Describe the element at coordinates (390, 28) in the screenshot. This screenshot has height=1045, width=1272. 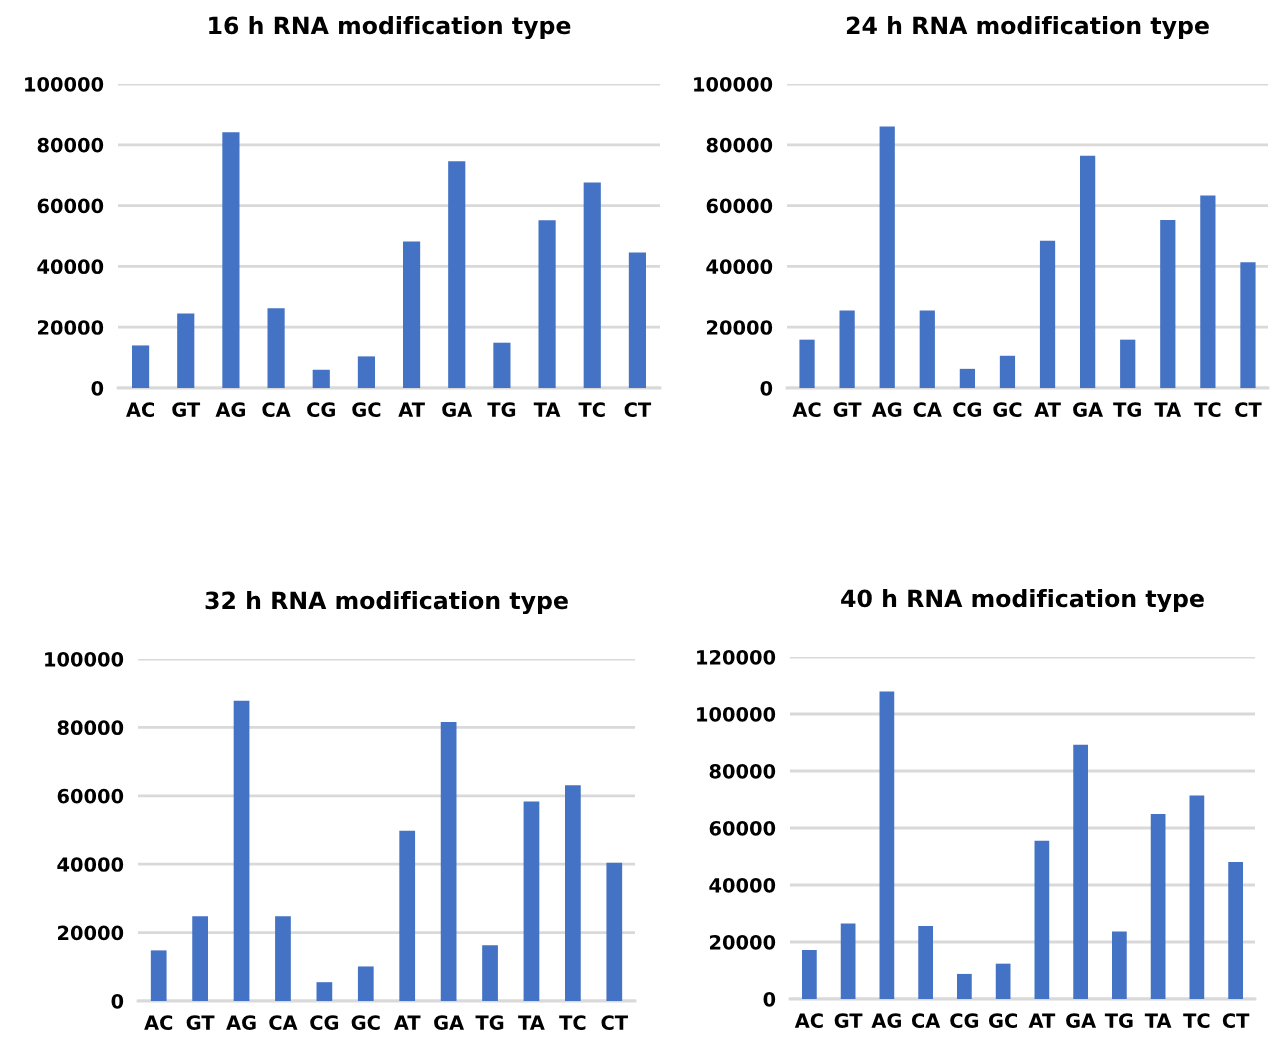
I see `chart-title: 16 h RNA modification type` at that location.